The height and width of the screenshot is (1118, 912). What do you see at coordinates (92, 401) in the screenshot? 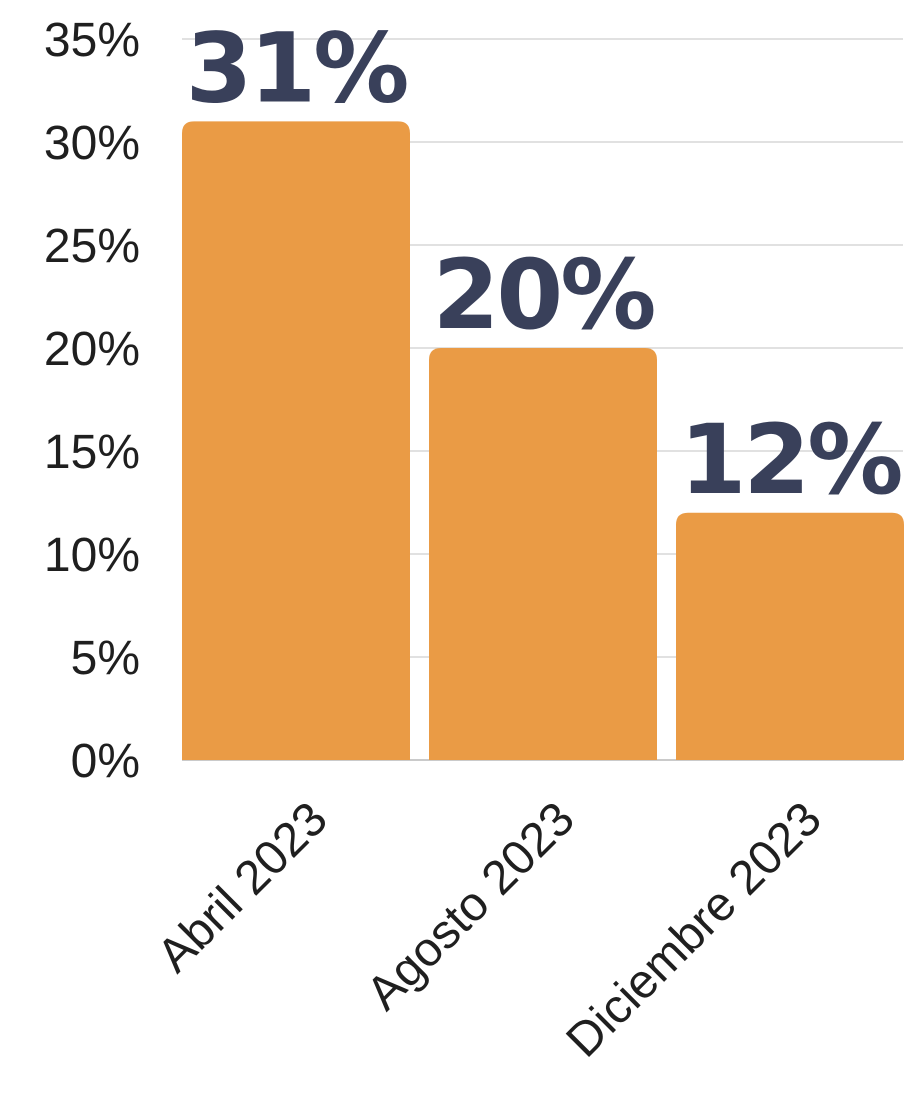
I see `y-axis-tick-labels: 0% 5% 10% 15% 20% 25% 30% 35%` at bounding box center [92, 401].